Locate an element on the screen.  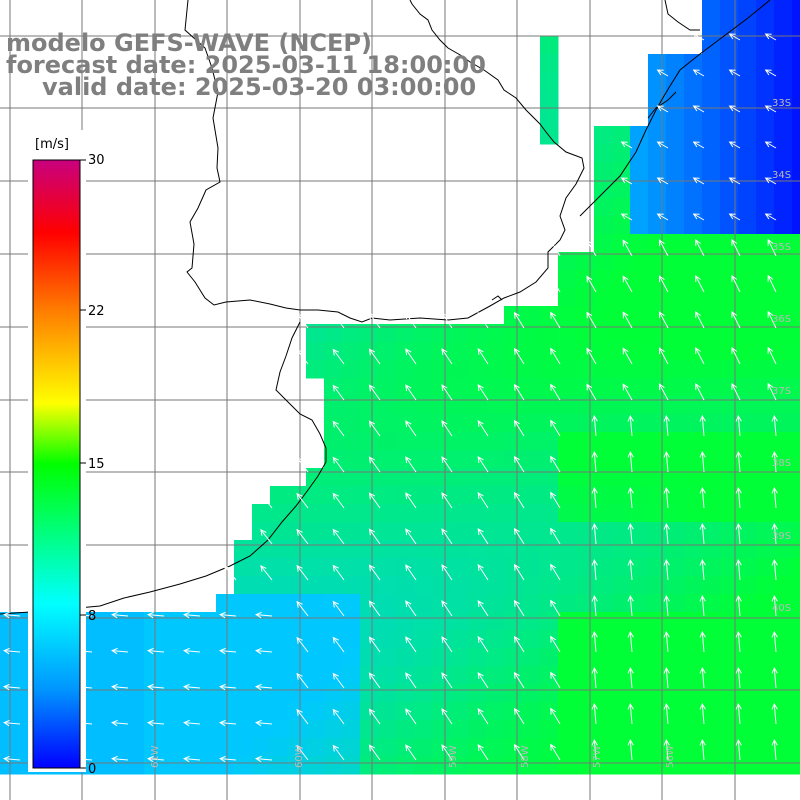
map-title-valid-date: valid date: 2025-03-20 03:00:00 is located at coordinates (259, 87).